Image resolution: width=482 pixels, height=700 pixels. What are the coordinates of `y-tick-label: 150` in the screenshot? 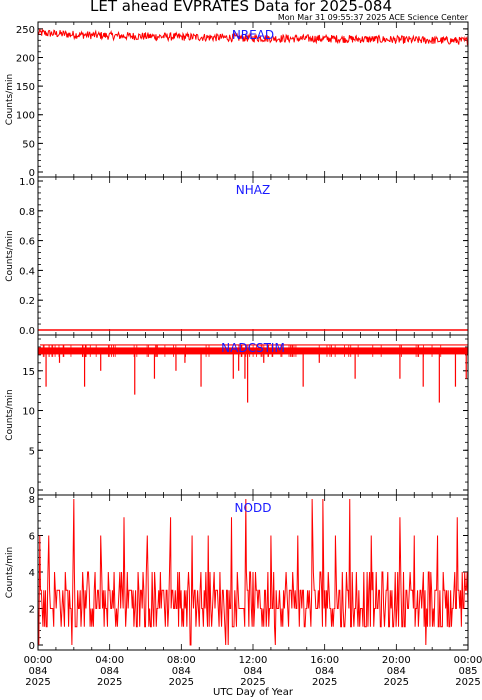 It's located at (25, 87).